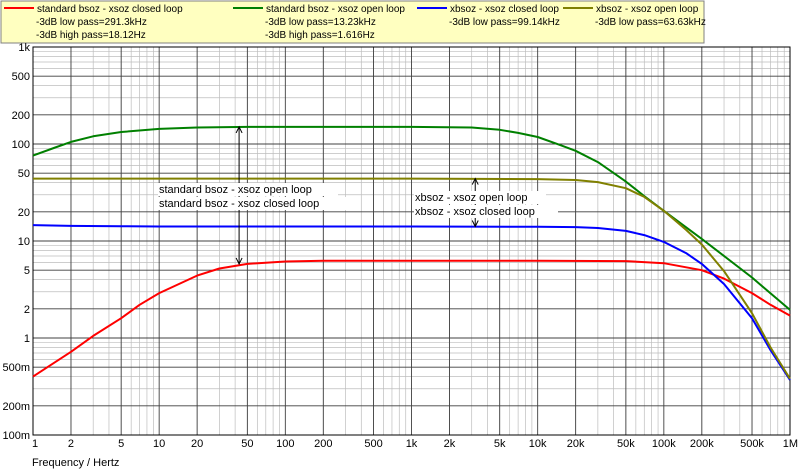 This screenshot has height=473, width=799. I want to click on x-tick-label: 5k, so click(500, 444).